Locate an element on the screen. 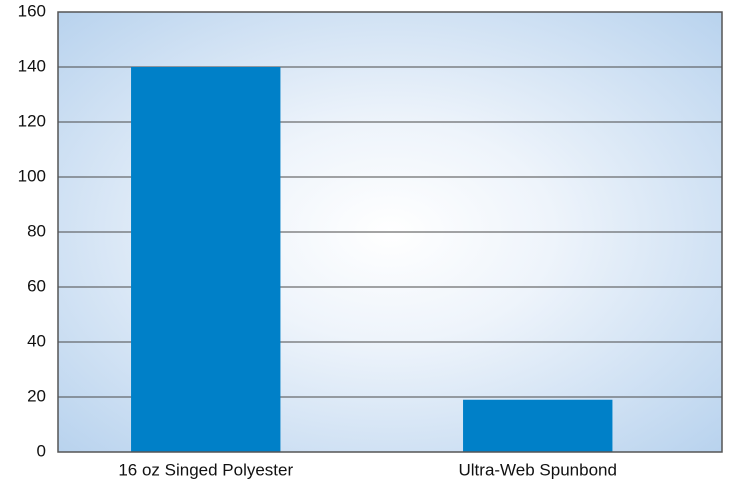 Image resolution: width=750 pixels, height=489 pixels. y-tick-label: 20 is located at coordinates (36, 395).